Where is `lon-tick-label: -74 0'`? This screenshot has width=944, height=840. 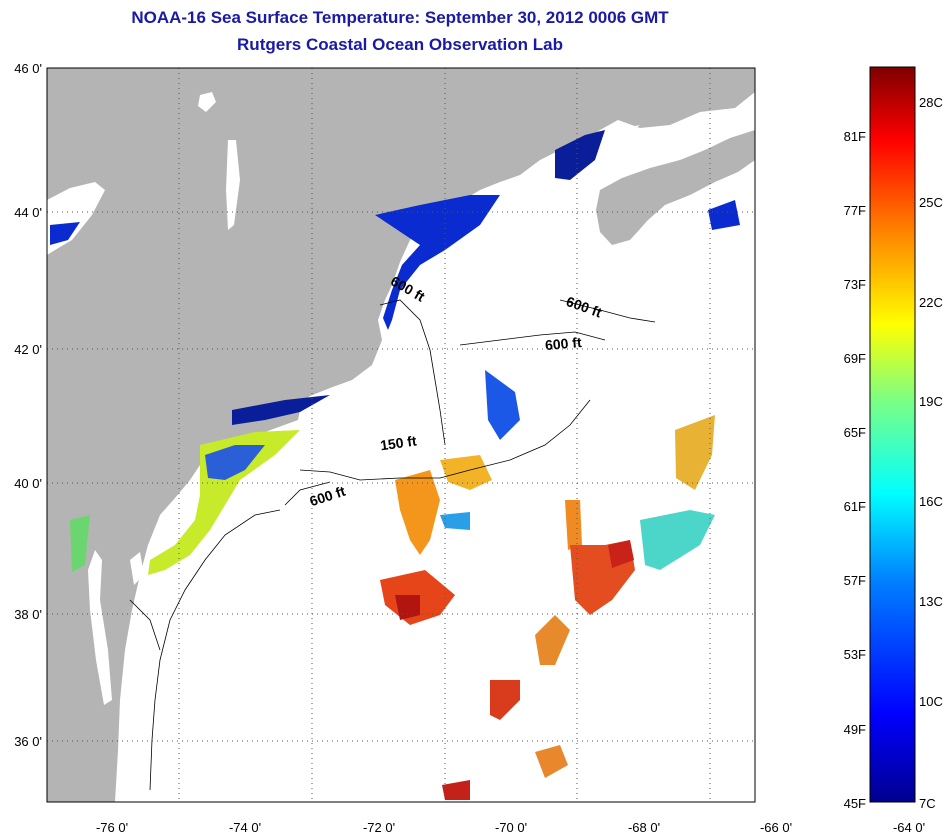
lon-tick-label: -74 0' is located at coordinates (245, 827).